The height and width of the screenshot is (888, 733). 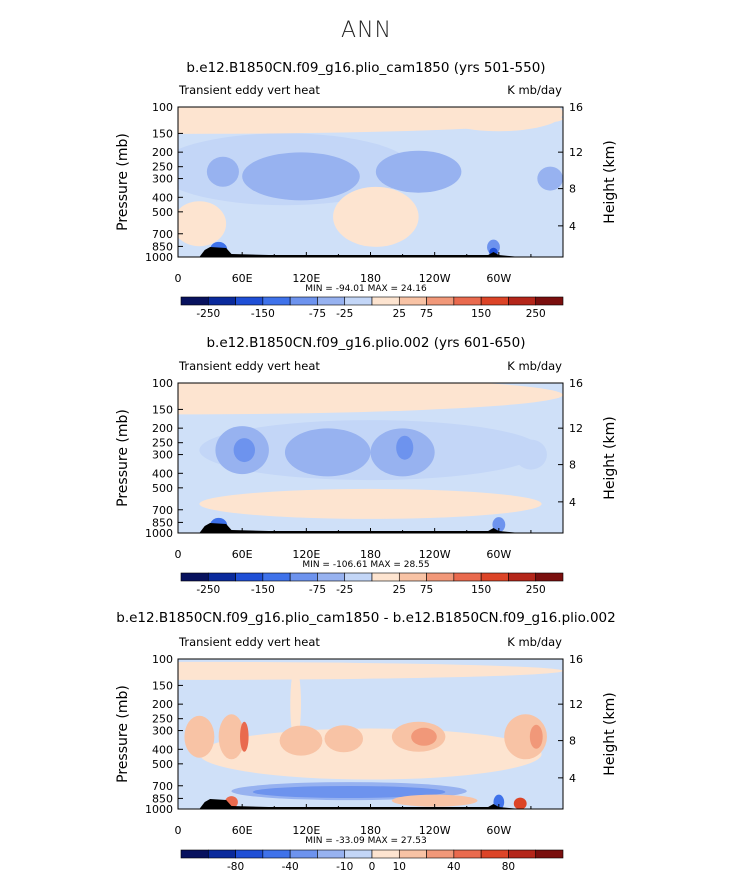 What do you see at coordinates (372, 867) in the screenshot?
I see `colorbar-label: 0` at bounding box center [372, 867].